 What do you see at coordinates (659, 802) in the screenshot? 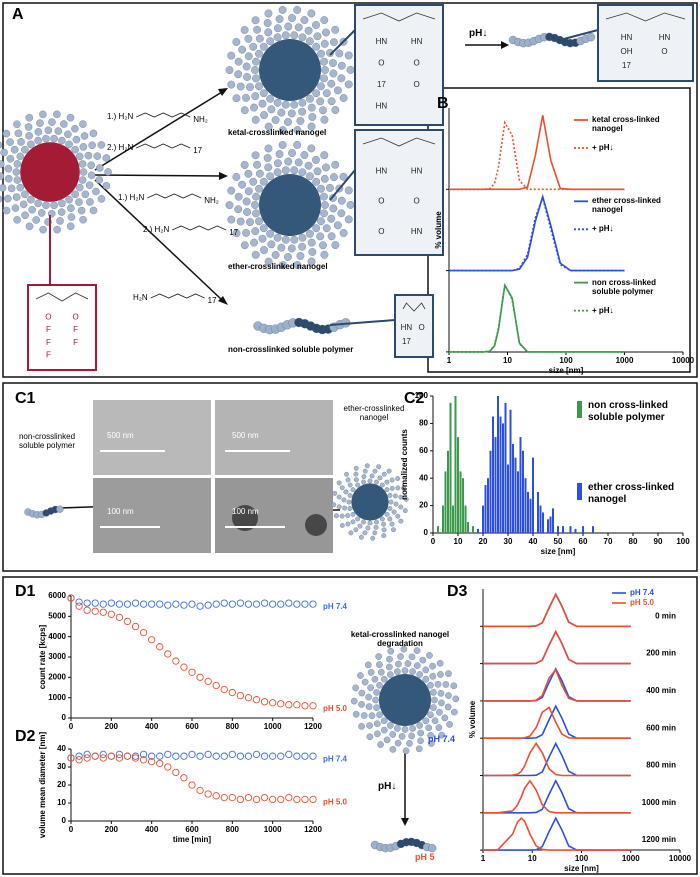
I see `row-label: 1000 min` at bounding box center [659, 802].